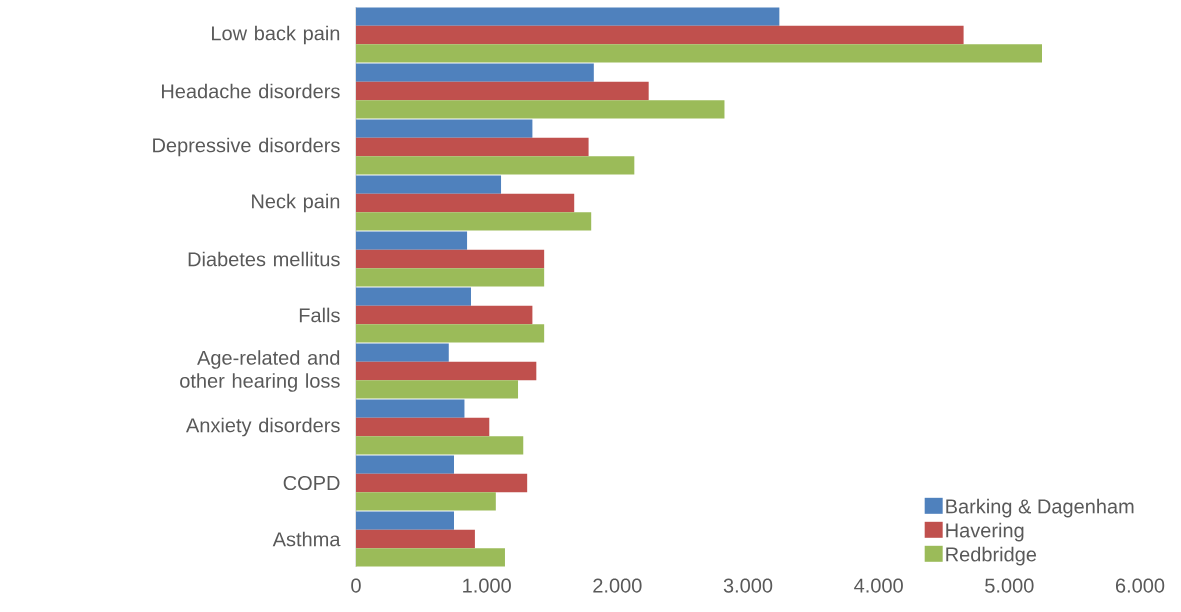  Describe the element at coordinates (264, 259) in the screenshot. I see `y-tick-label: Diabetes mellitus` at that location.